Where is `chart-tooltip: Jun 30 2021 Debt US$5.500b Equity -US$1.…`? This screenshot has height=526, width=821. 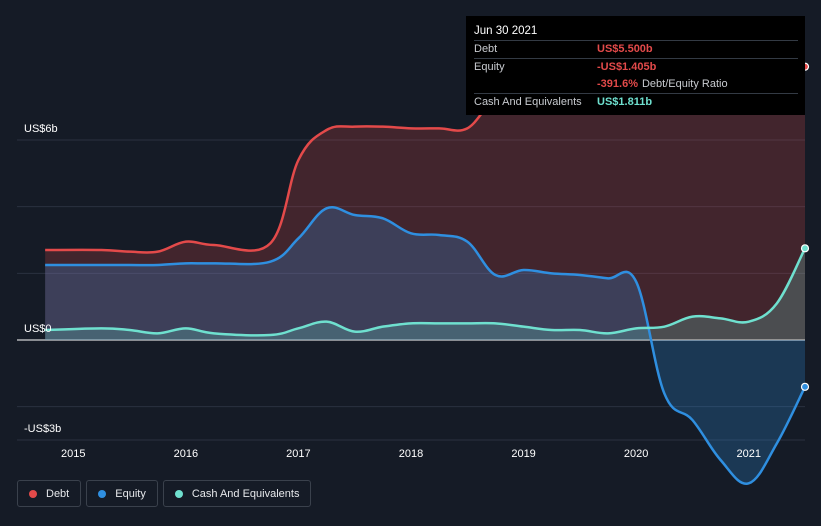
chart-tooltip: Jun 30 2021 Debt US$5.500b Equity -US$1.… is located at coordinates (635, 65).